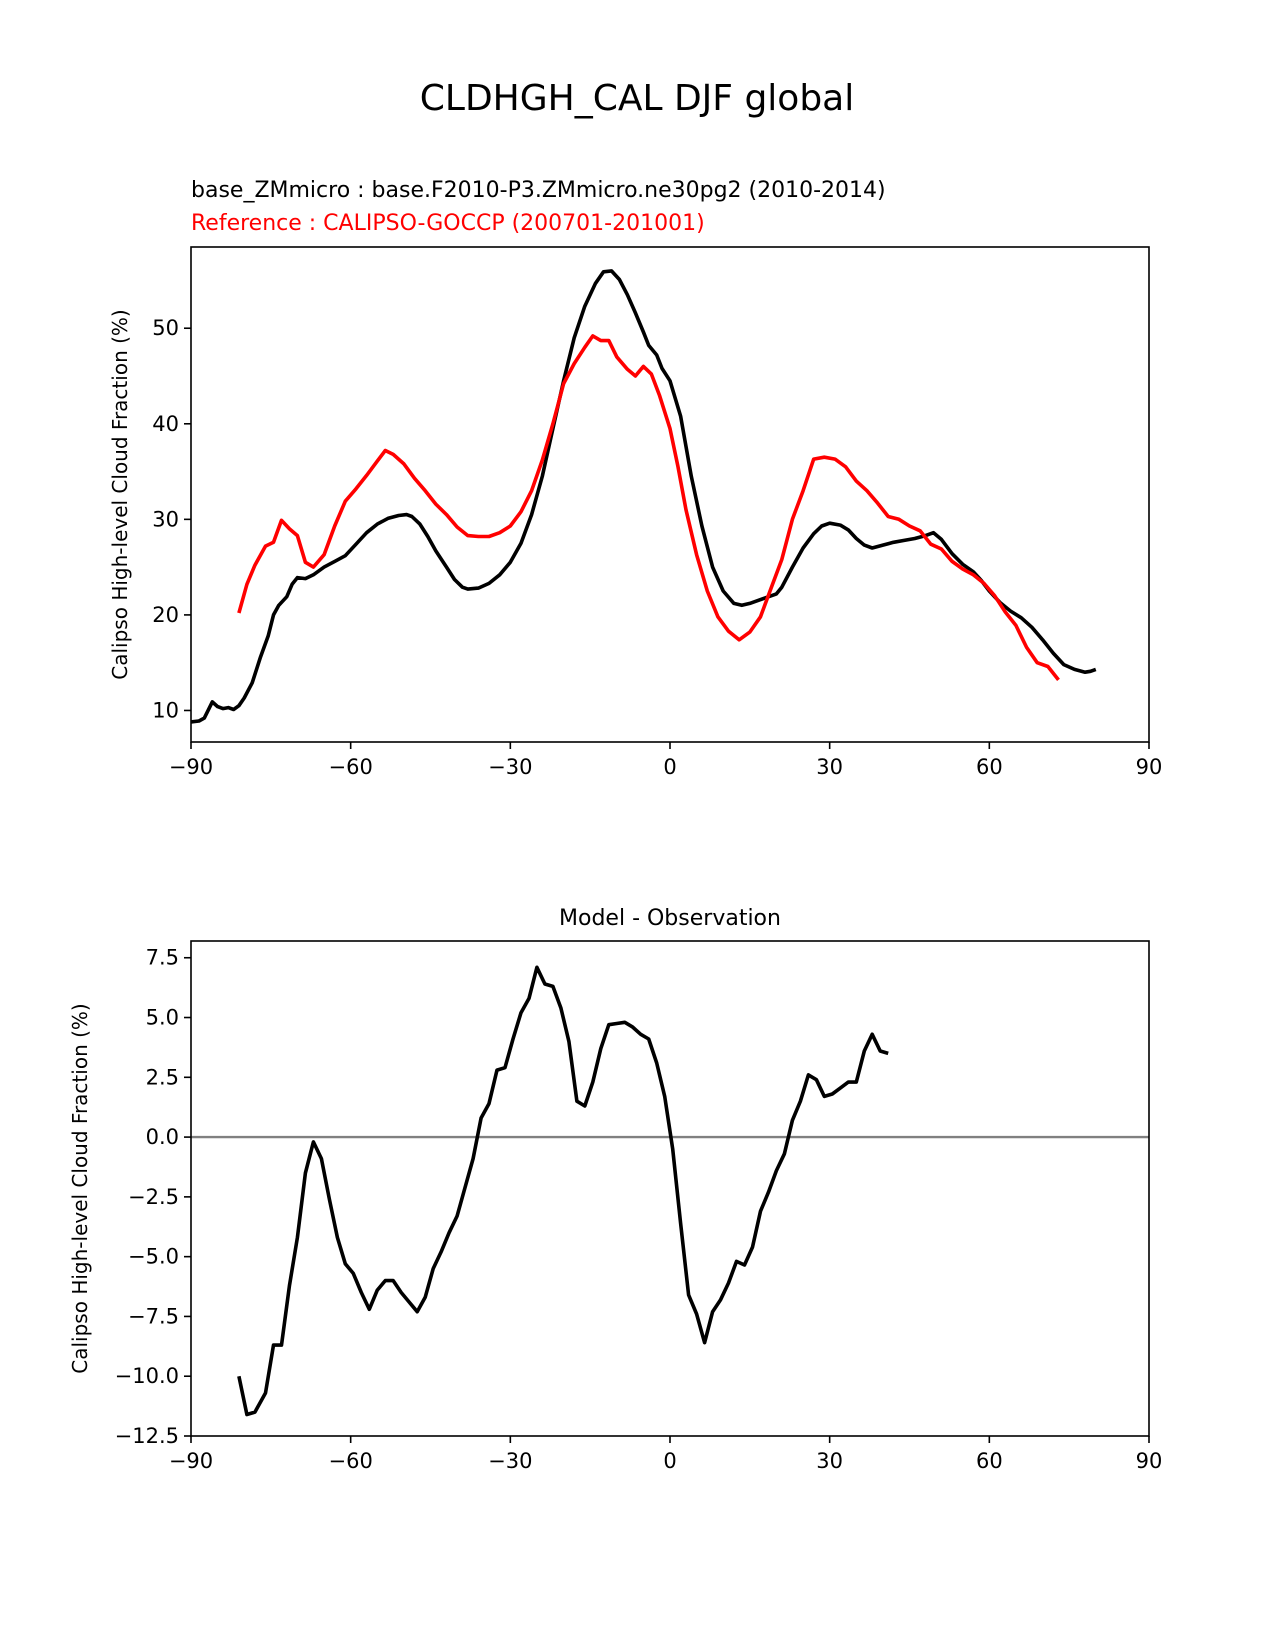 This screenshot has height=1650, width=1275. What do you see at coordinates (165, 615) in the screenshot?
I see `y-tick-label: 20` at bounding box center [165, 615].